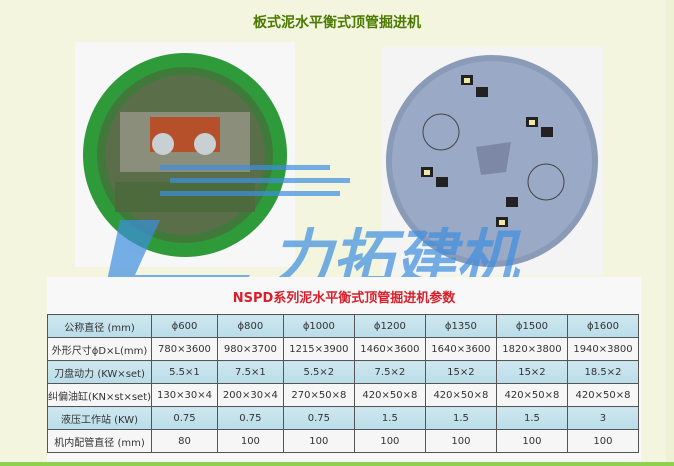  I want to click on table-cell: 200×30×4, so click(250, 395).